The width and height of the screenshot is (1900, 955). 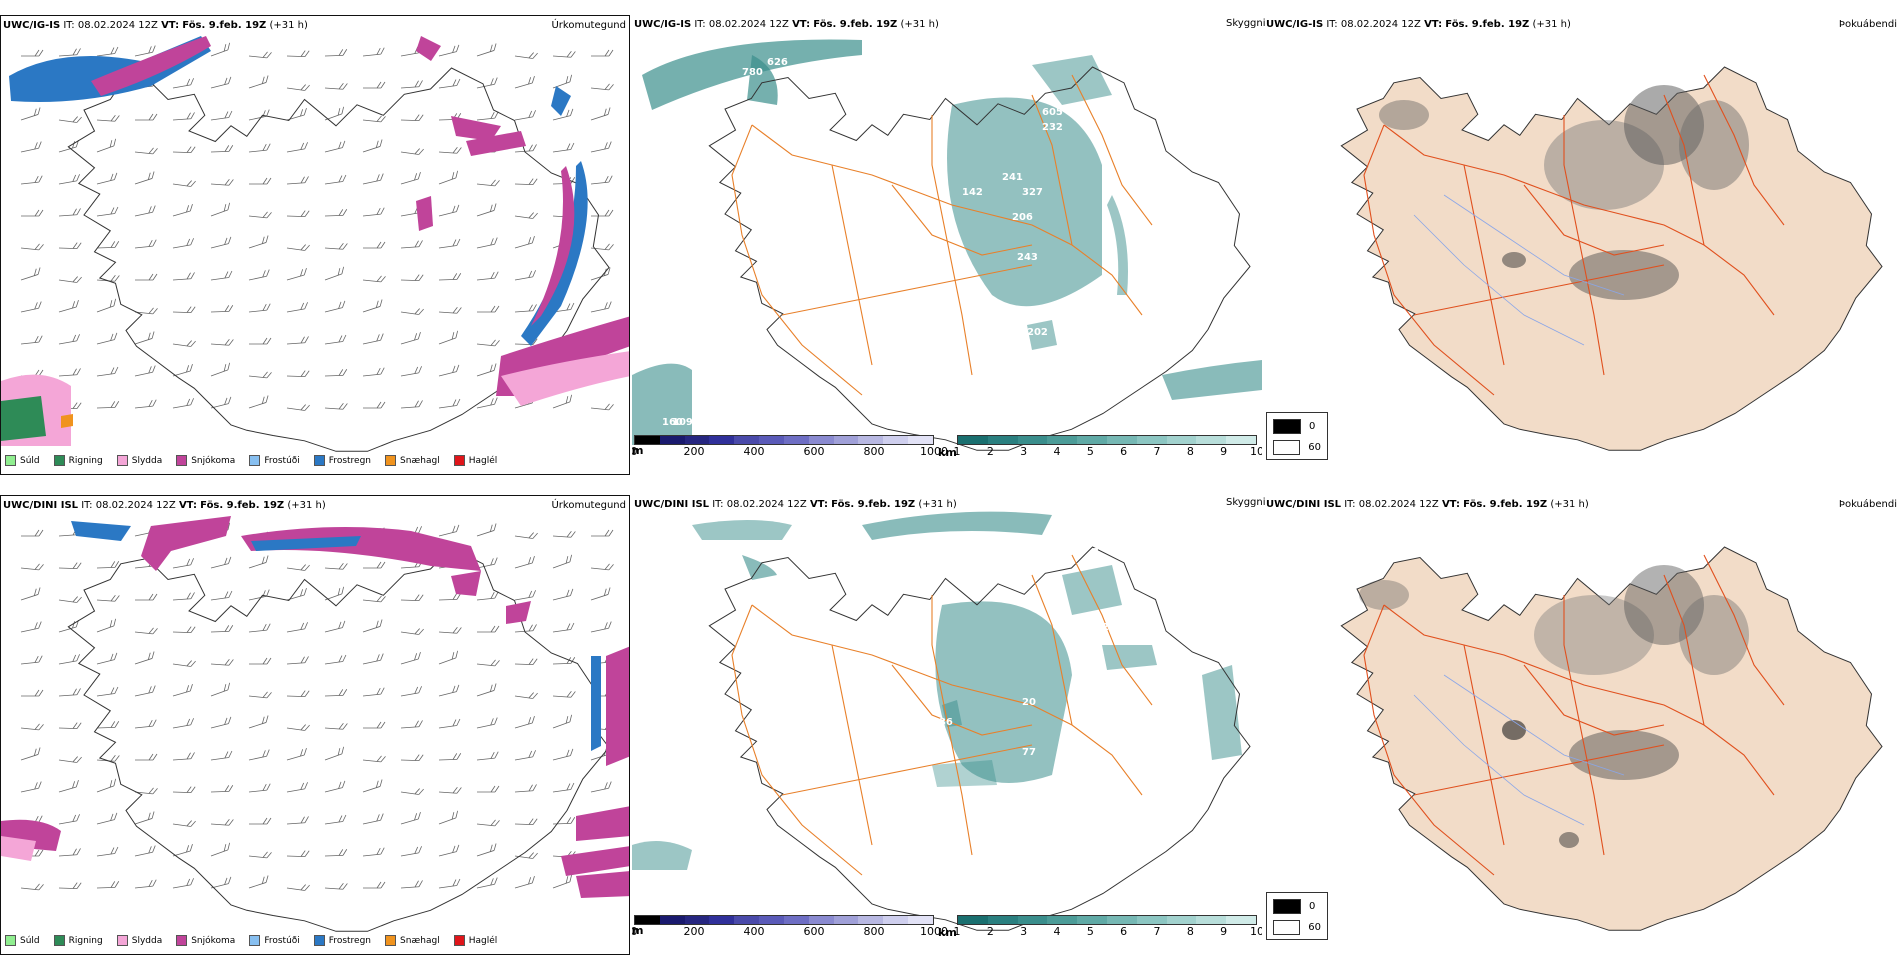 I want to click on height-label: 20, so click(x=1029, y=702).